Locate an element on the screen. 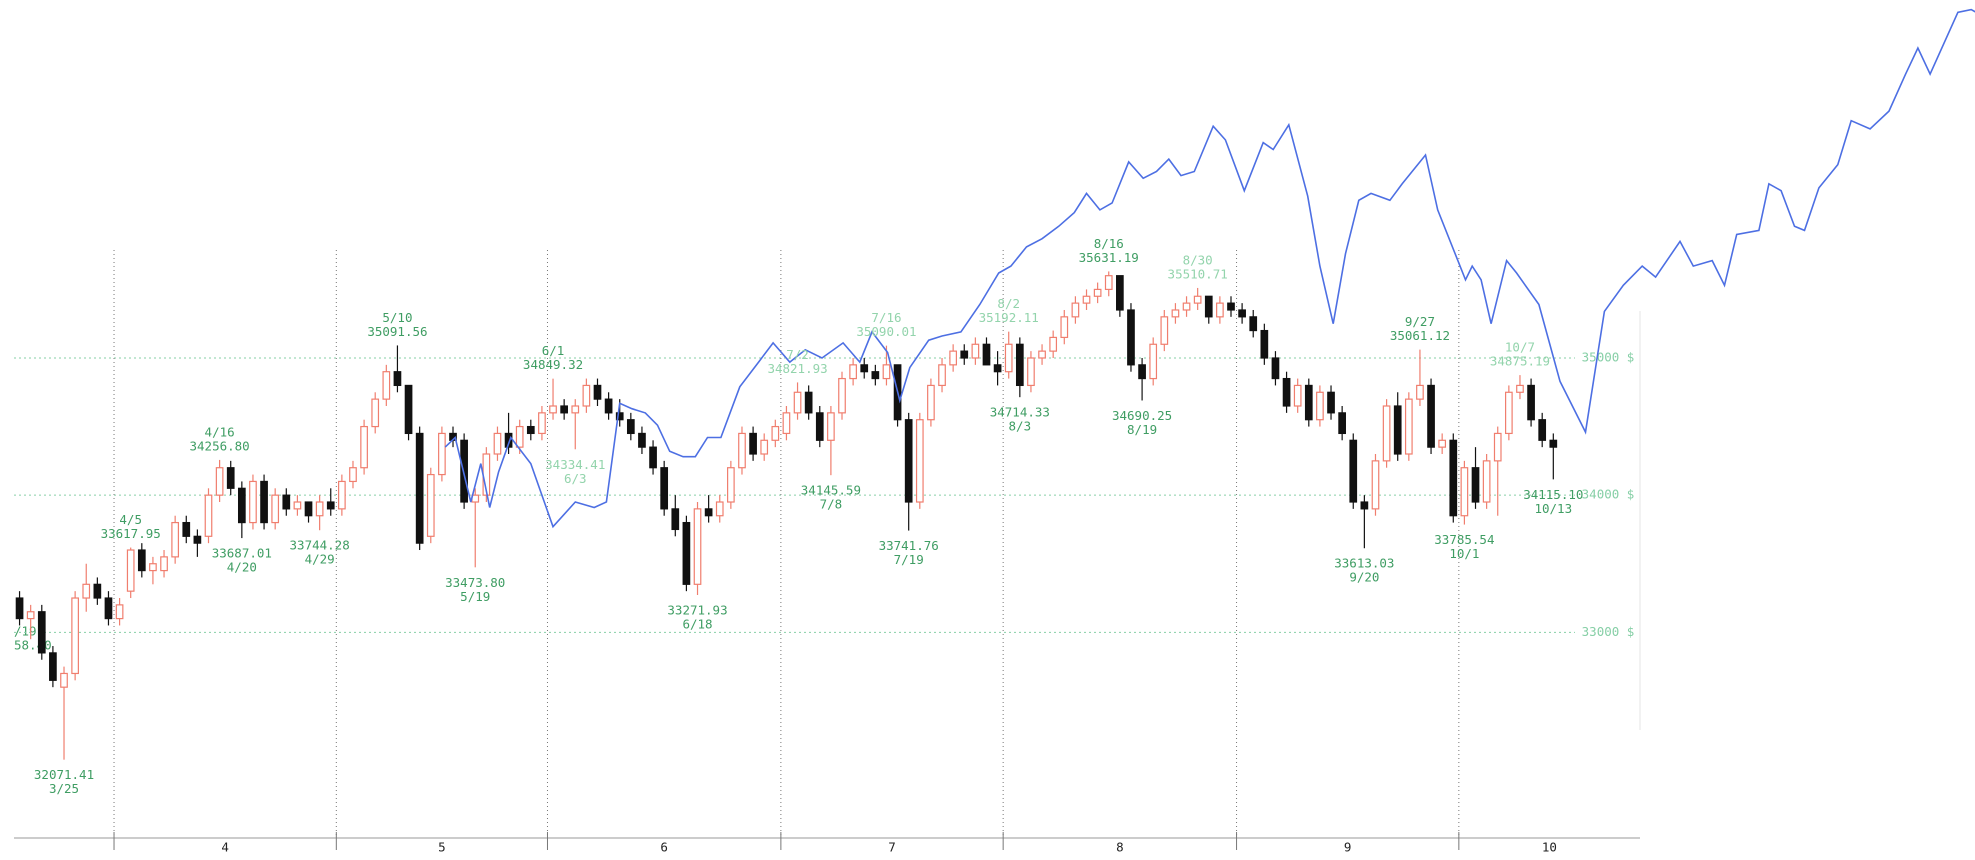 This screenshot has height=860, width=1975. annotation-date: 7/8 is located at coordinates (831, 504).